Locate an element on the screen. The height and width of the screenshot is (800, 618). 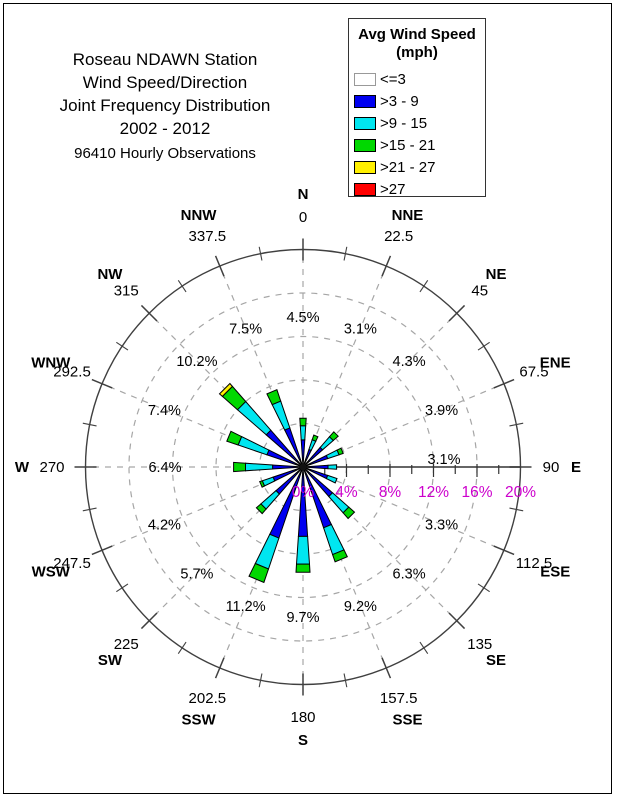
pct-label-WSW: 4.2% is located at coordinates (164, 526).